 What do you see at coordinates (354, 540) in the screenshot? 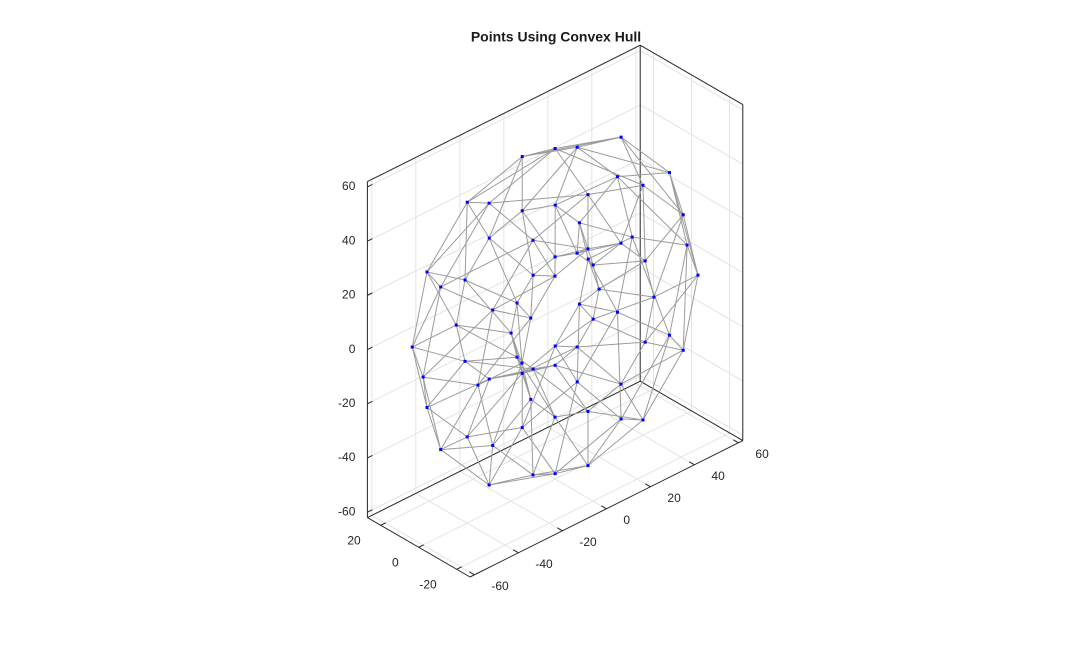
I see `x-tick-label: 20` at bounding box center [354, 540].